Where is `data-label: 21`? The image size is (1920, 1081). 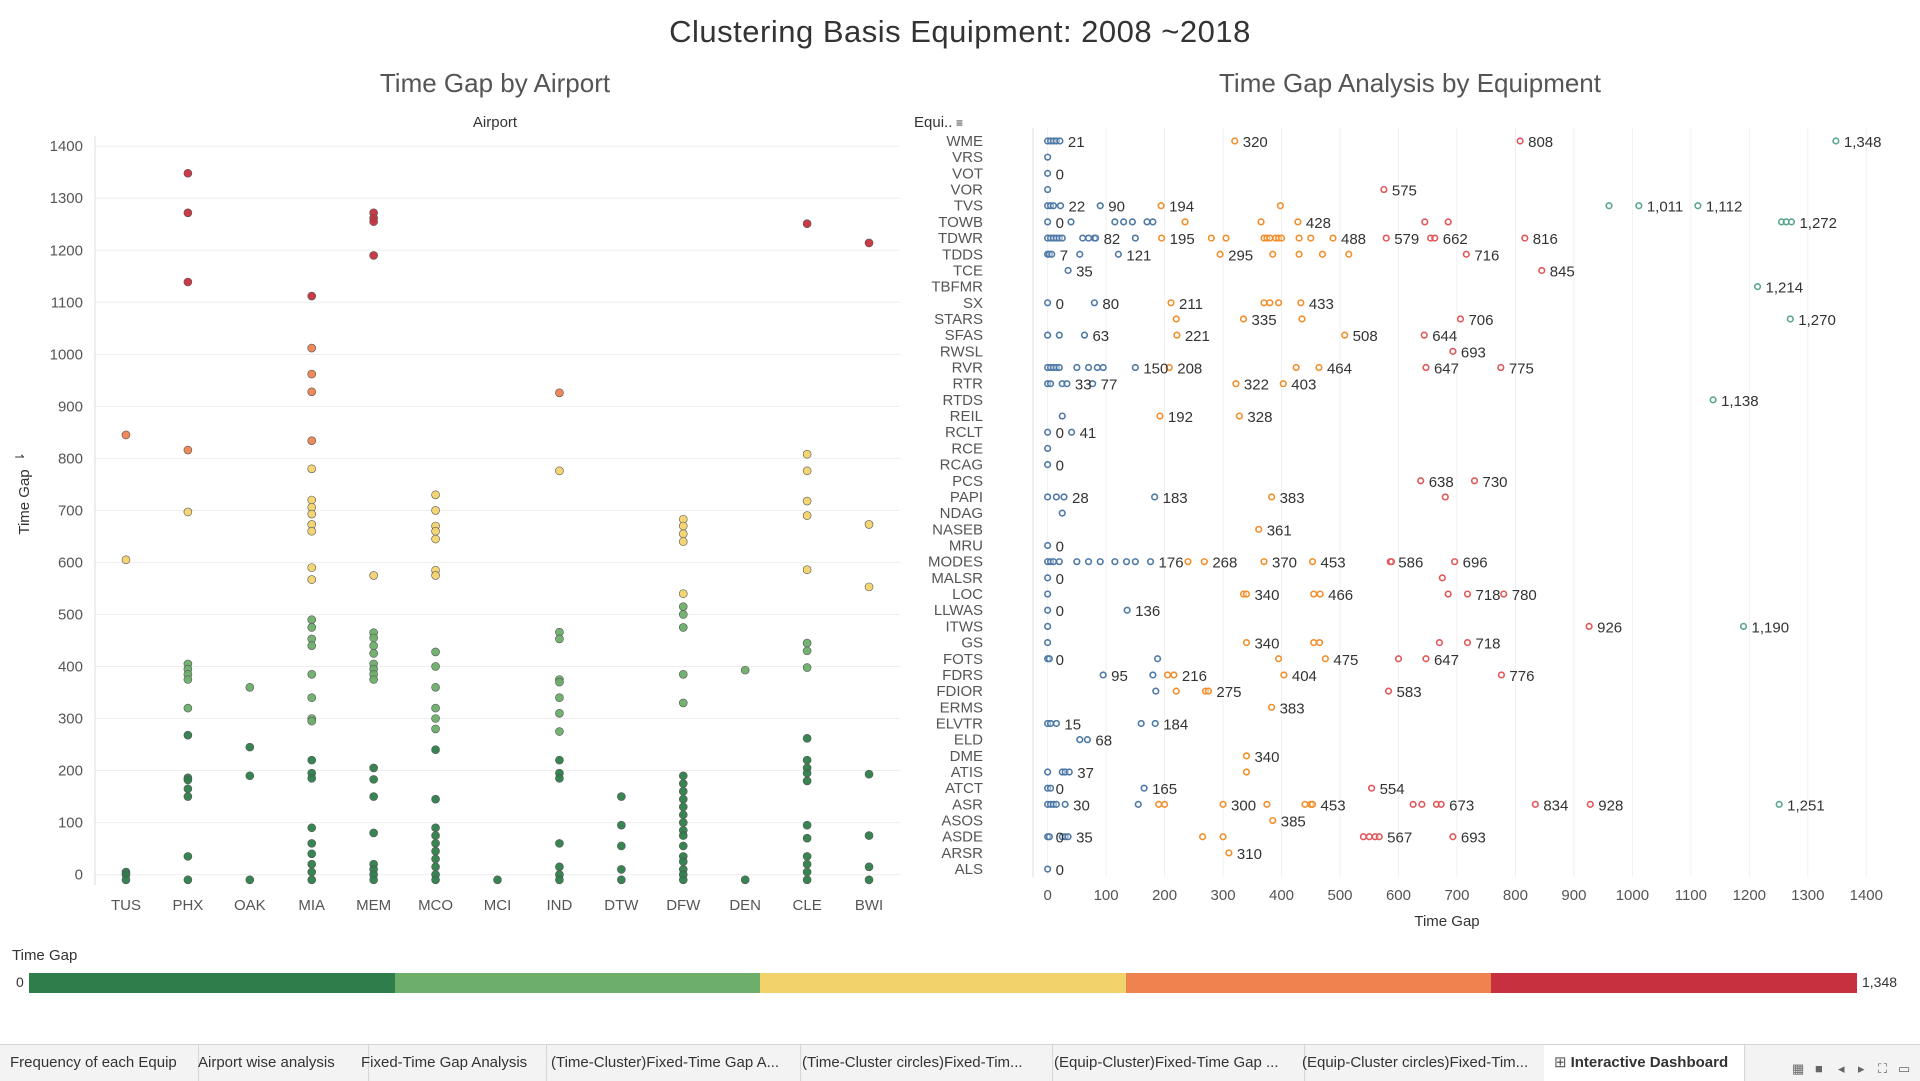 data-label: 21 is located at coordinates (1076, 142).